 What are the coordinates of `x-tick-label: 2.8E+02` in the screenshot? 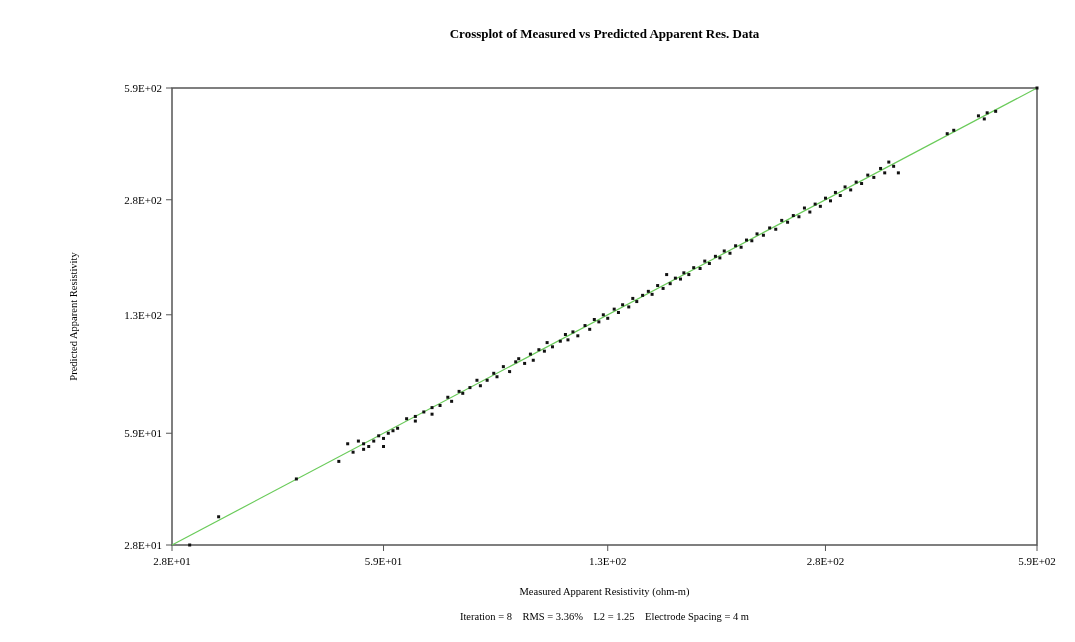 It's located at (825, 561).